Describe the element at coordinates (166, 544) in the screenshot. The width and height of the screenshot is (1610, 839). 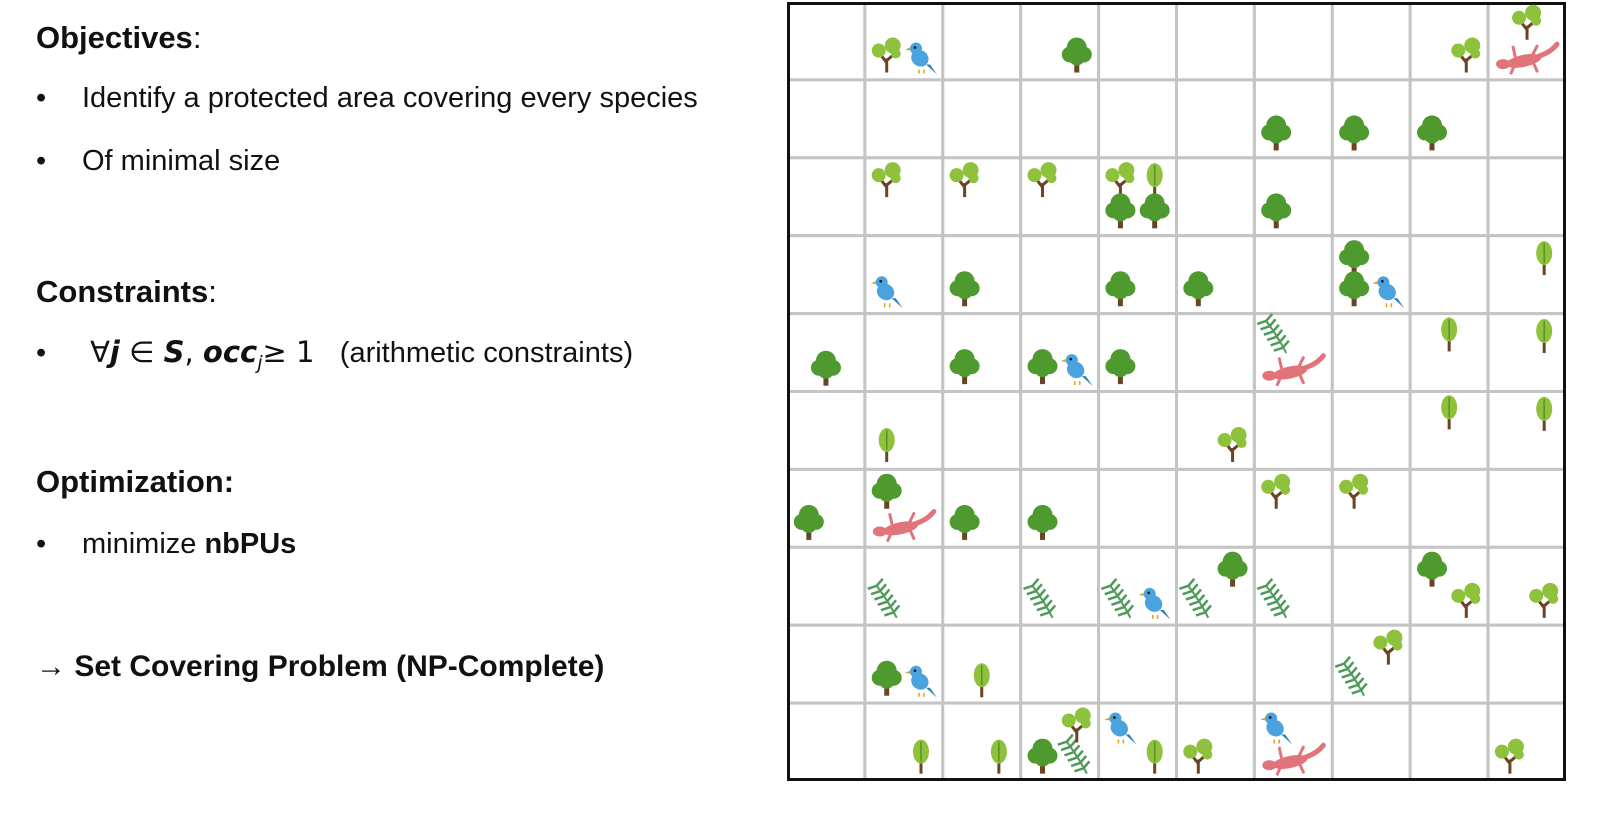
I see `optimization-item: • minimize nbPUs` at that location.